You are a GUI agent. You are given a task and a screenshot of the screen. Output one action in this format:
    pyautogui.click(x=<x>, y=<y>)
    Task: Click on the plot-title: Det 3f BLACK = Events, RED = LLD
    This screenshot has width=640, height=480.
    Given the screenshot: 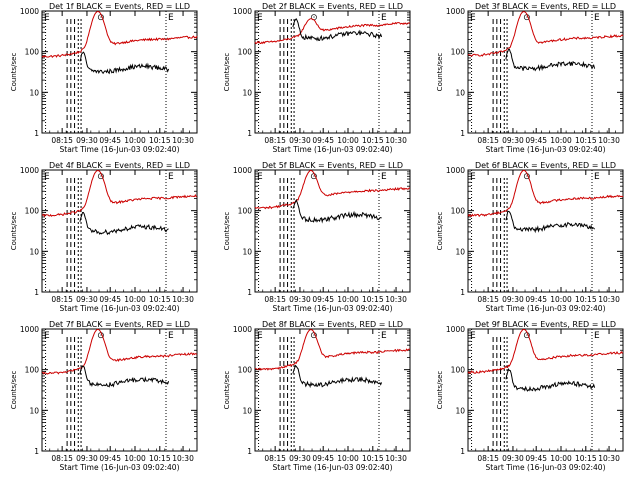 What is the action you would take?
    pyautogui.click(x=545, y=6)
    